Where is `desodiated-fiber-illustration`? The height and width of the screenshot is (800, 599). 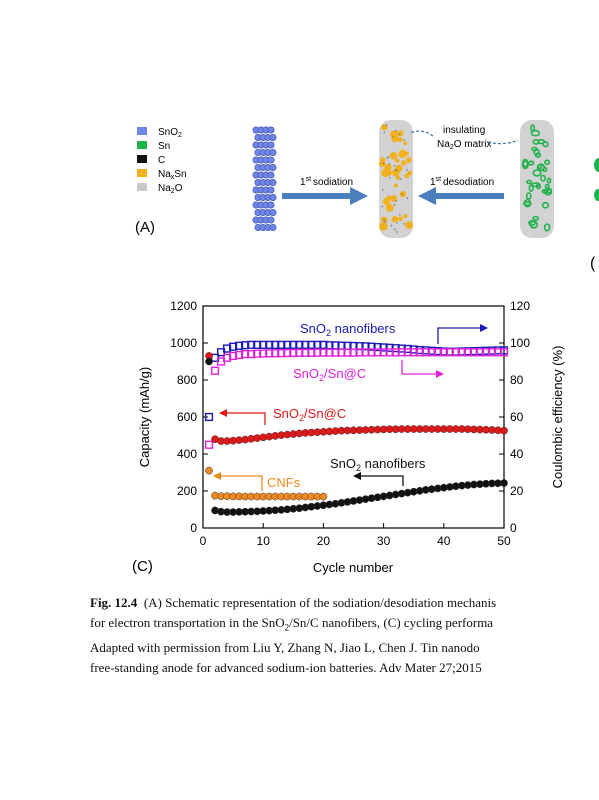 desodiated-fiber-illustration is located at coordinates (537, 179).